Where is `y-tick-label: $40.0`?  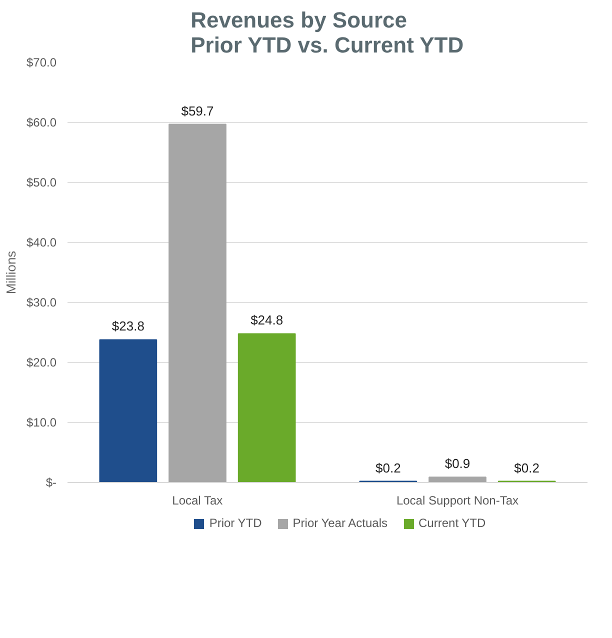
y-tick-label: $40.0 is located at coordinates (41, 243).